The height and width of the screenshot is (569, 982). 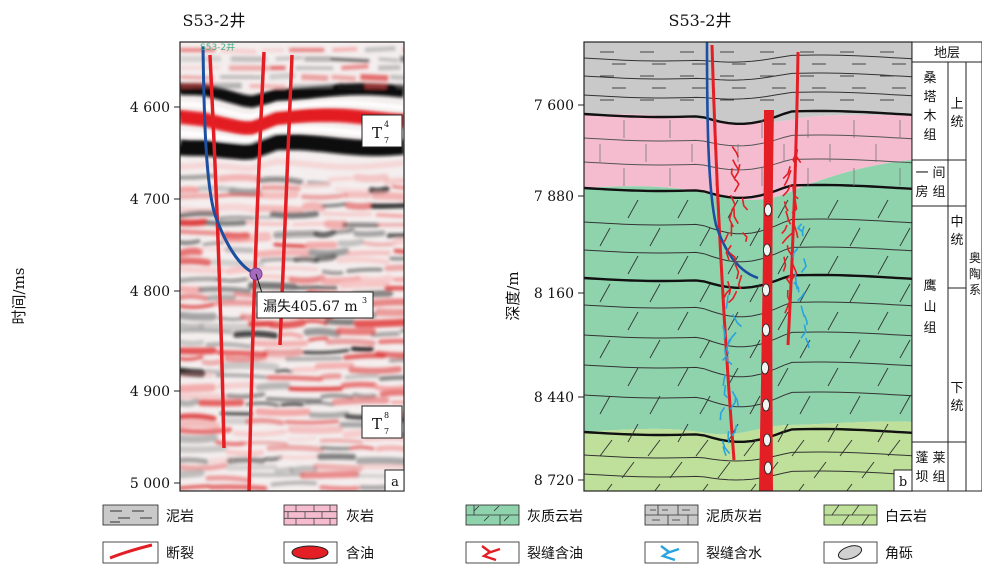 I want to click on horizon-line, so click(x=748, y=117).